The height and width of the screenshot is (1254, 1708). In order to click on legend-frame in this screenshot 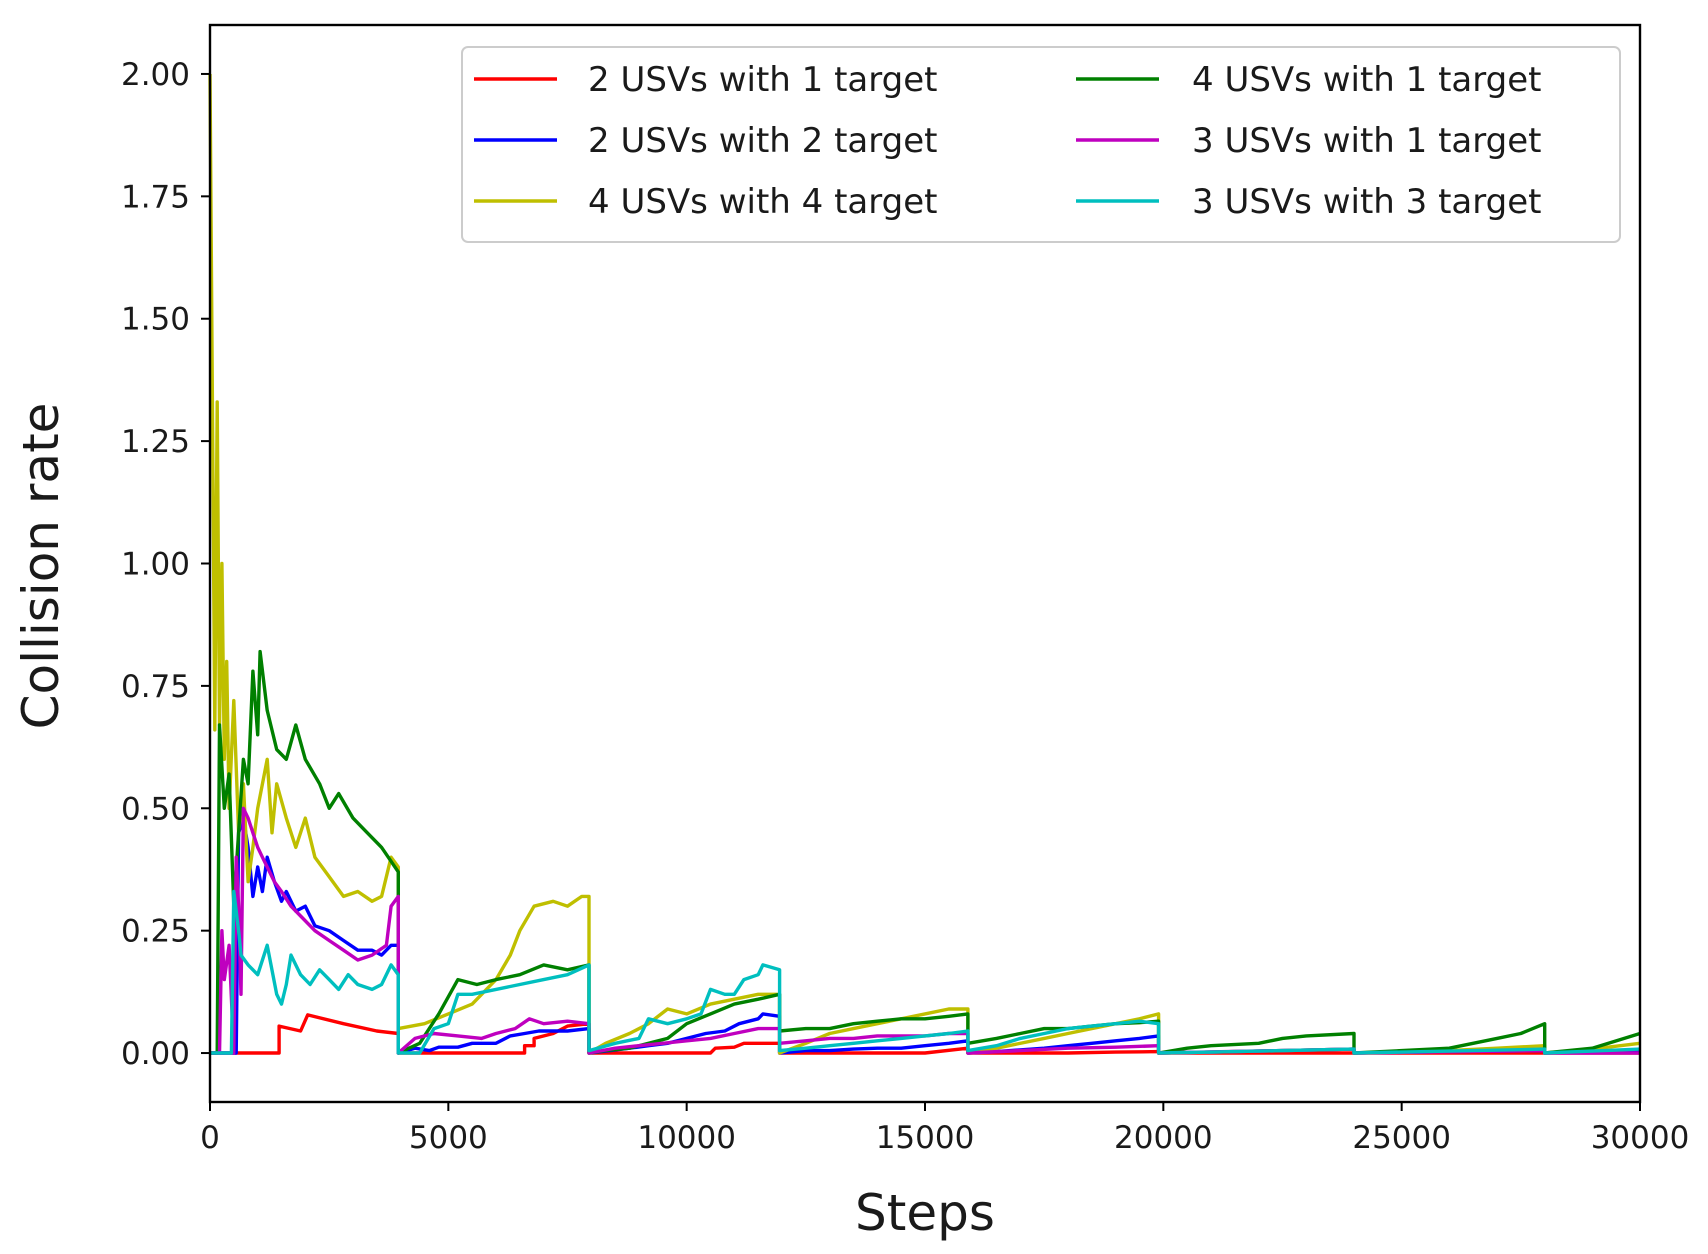, I will do `click(1041, 144)`.